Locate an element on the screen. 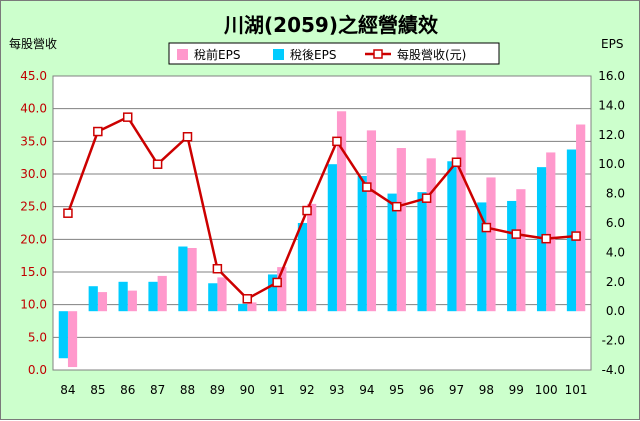  x-tick-label: 84 is located at coordinates (67, 390).